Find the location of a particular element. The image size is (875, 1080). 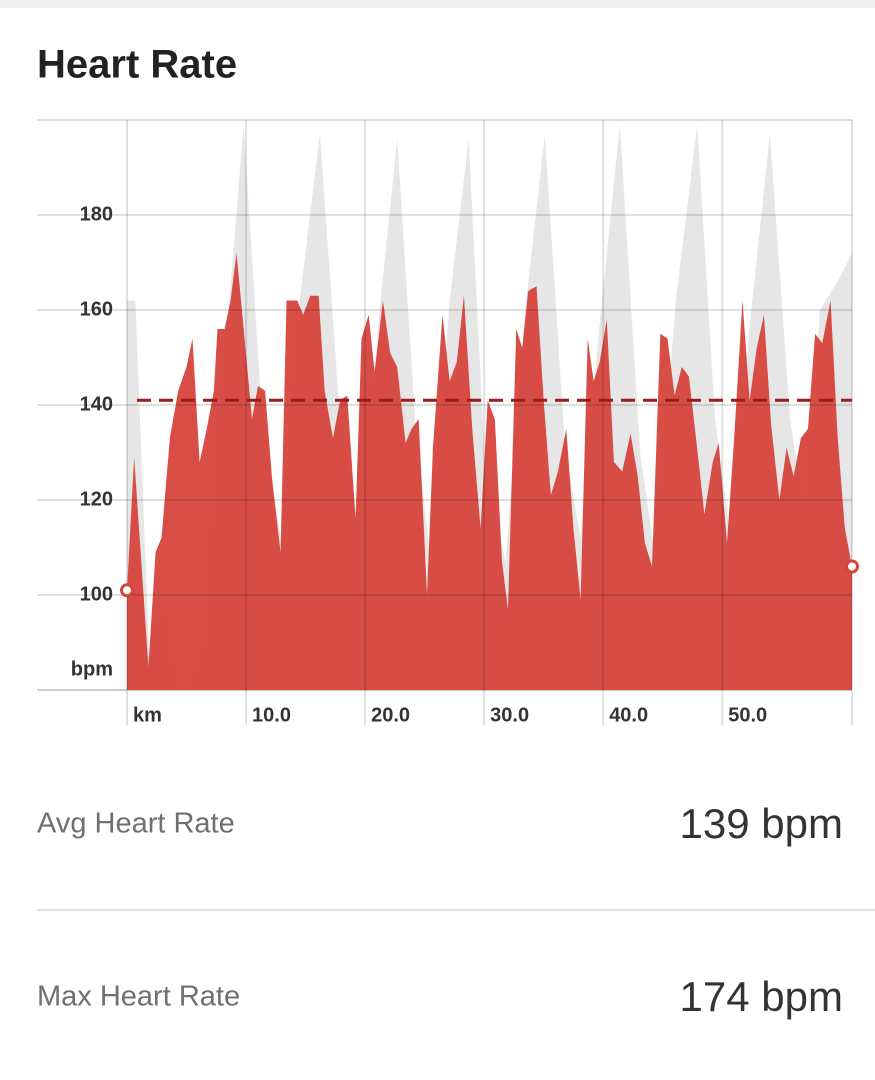

y-tick-label: 180 is located at coordinates (96, 214).